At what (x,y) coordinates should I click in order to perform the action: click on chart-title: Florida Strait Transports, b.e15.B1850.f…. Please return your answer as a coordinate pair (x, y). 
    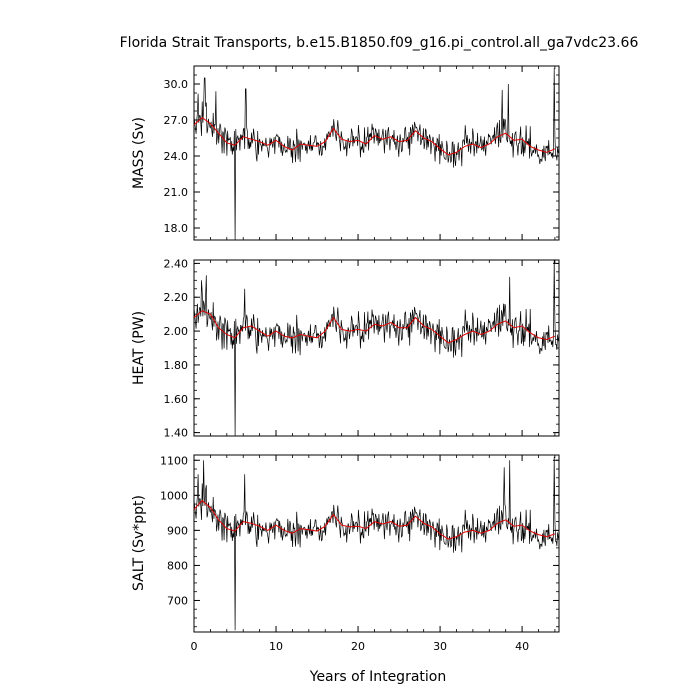
    Looking at the image, I should click on (379, 43).